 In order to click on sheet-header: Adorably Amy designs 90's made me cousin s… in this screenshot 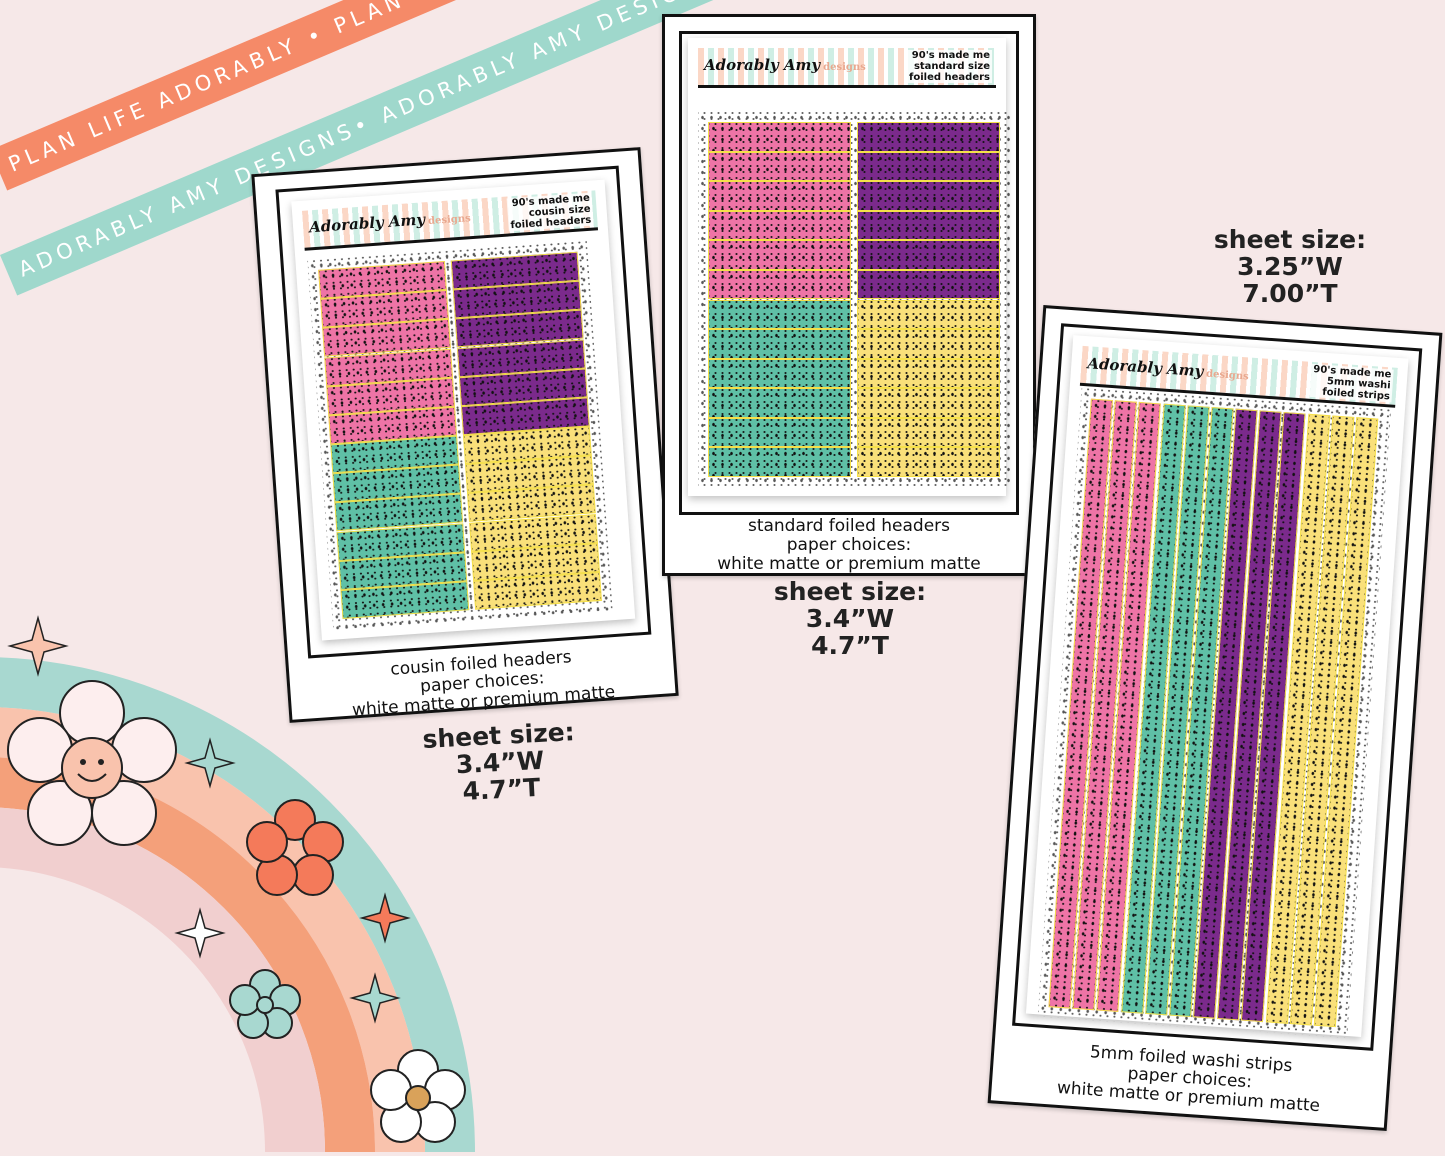, I will do `click(450, 220)`.